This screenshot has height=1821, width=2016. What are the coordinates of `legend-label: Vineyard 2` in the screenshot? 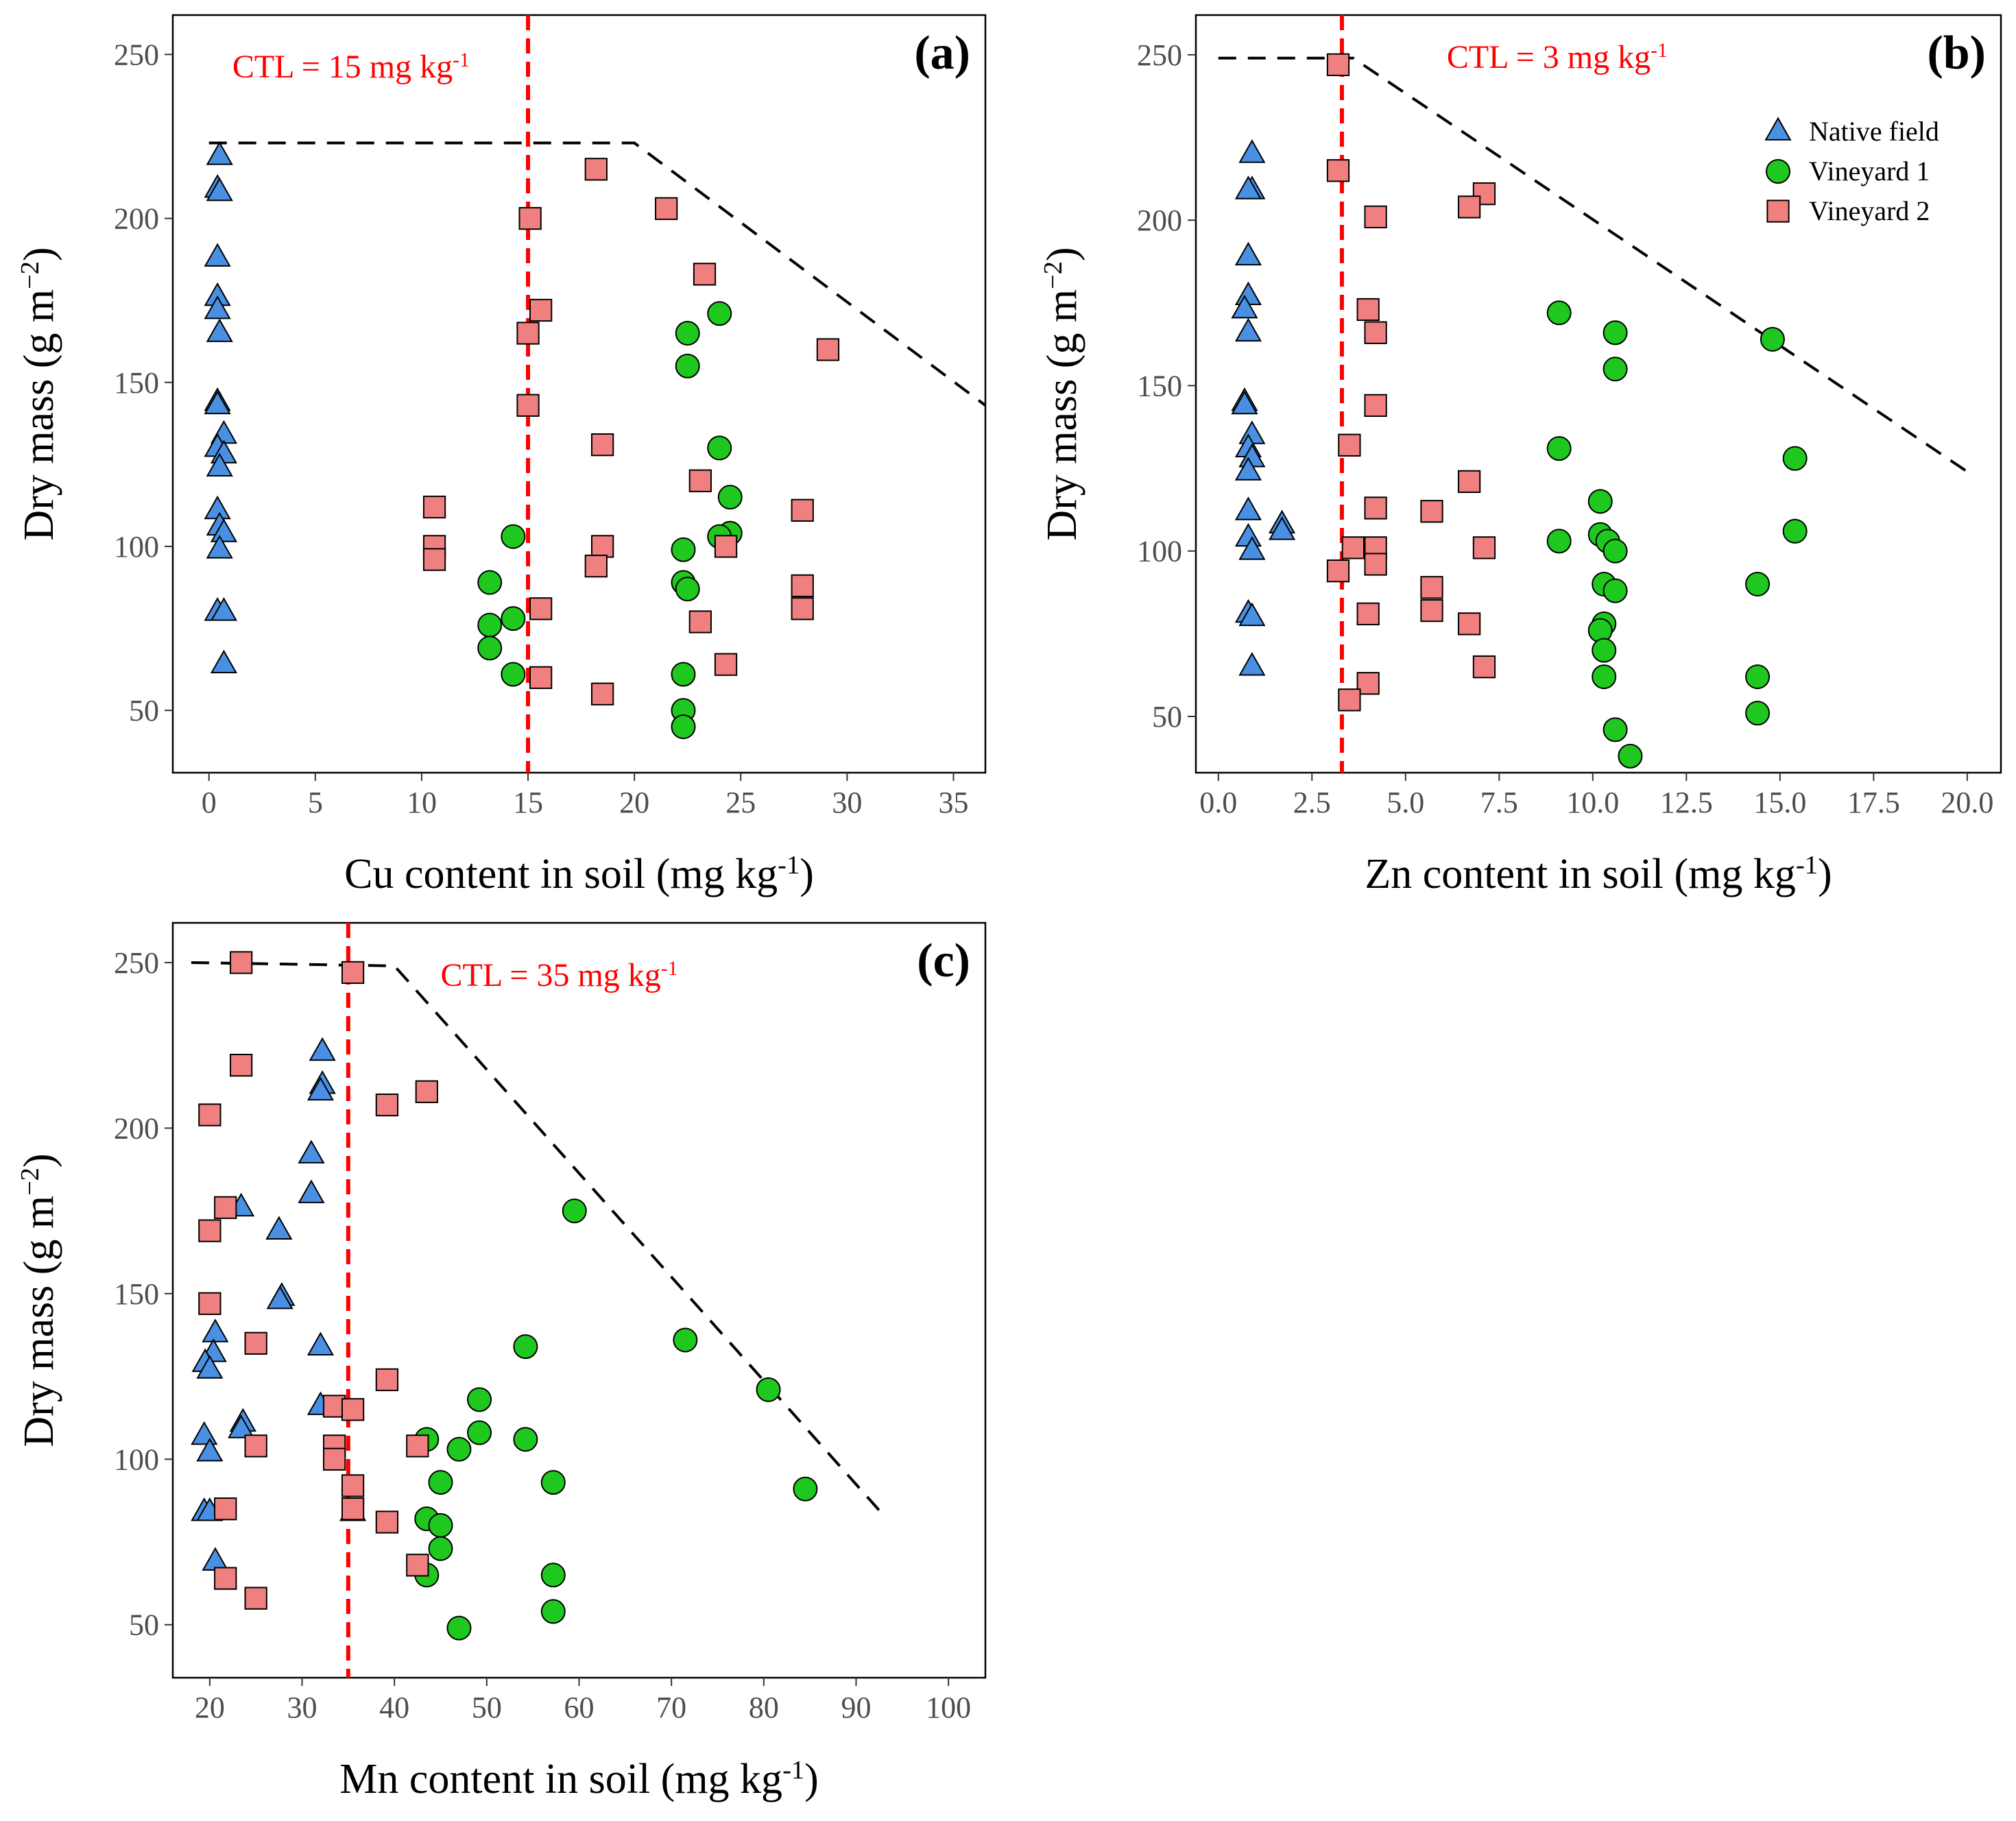 It's located at (1869, 211).